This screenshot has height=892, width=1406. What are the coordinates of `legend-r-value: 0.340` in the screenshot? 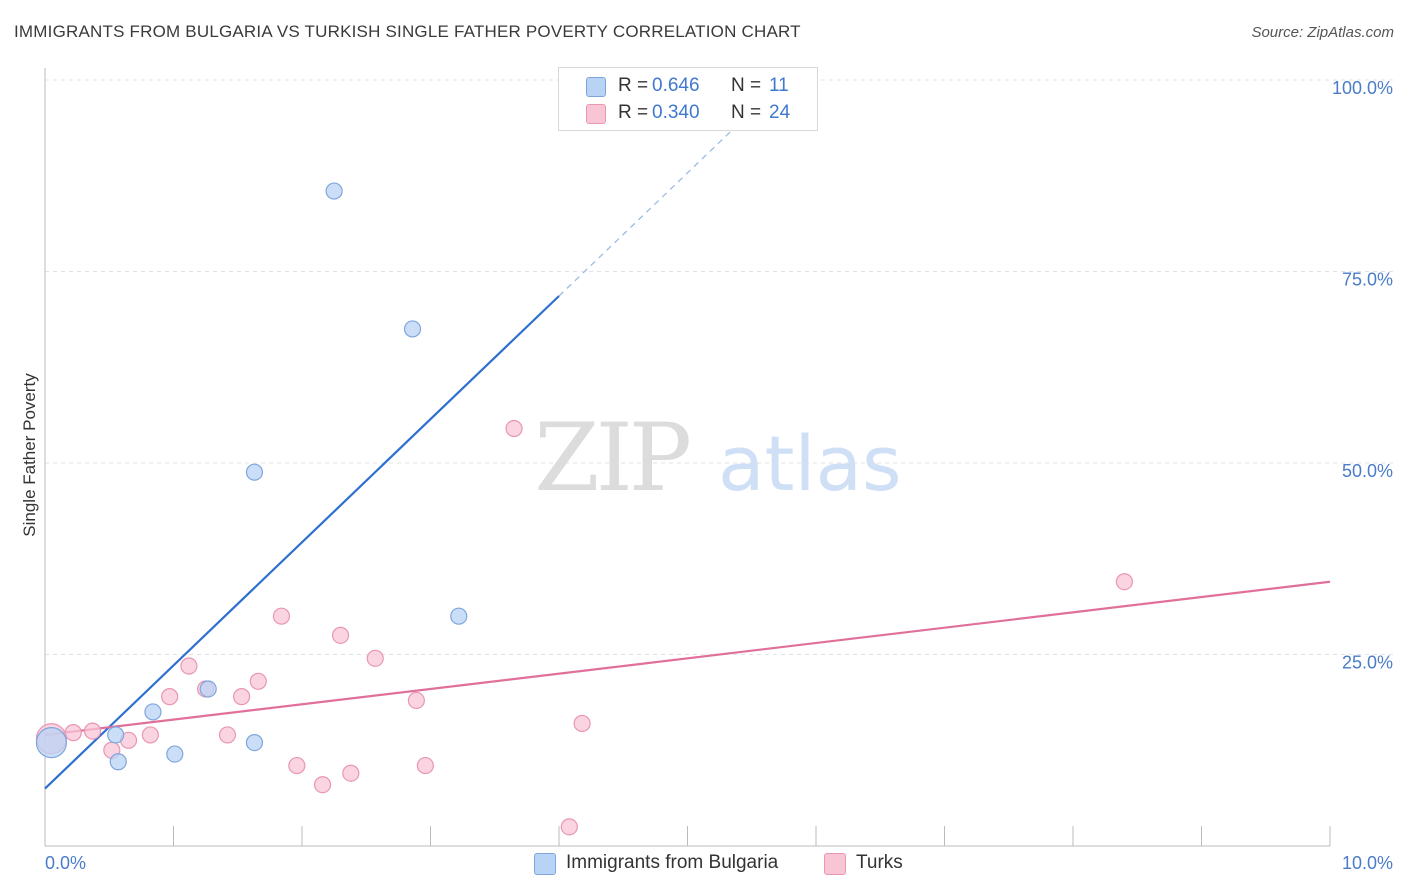 It's located at (676, 112).